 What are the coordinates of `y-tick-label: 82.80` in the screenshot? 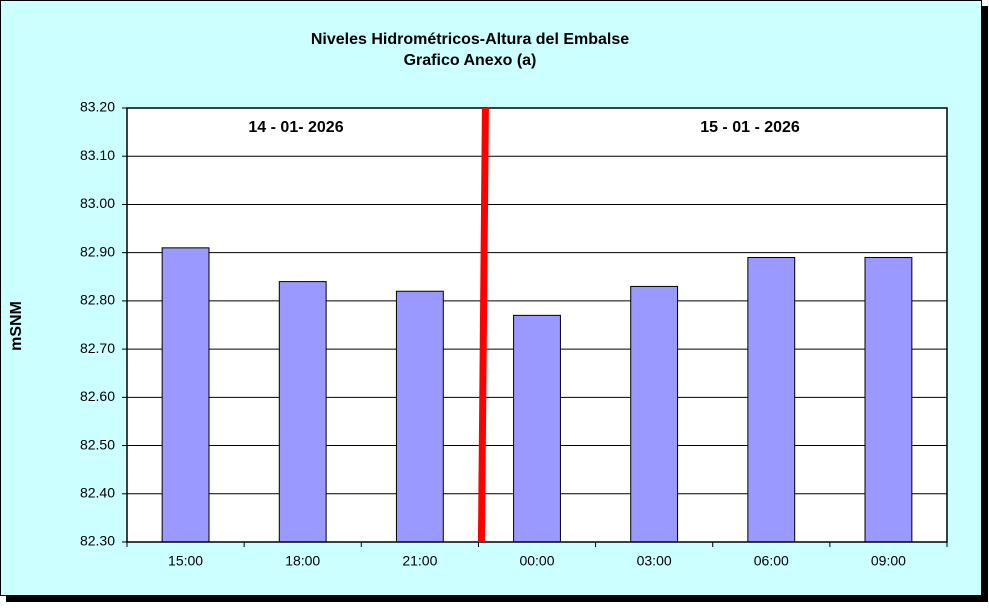 It's located at (97, 300).